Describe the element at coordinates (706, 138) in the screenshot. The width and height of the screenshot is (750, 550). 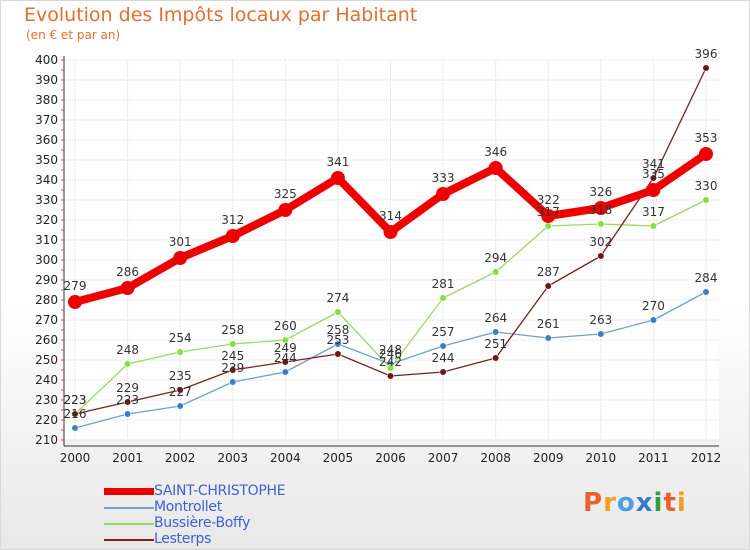
I see `data-label: 353` at that location.